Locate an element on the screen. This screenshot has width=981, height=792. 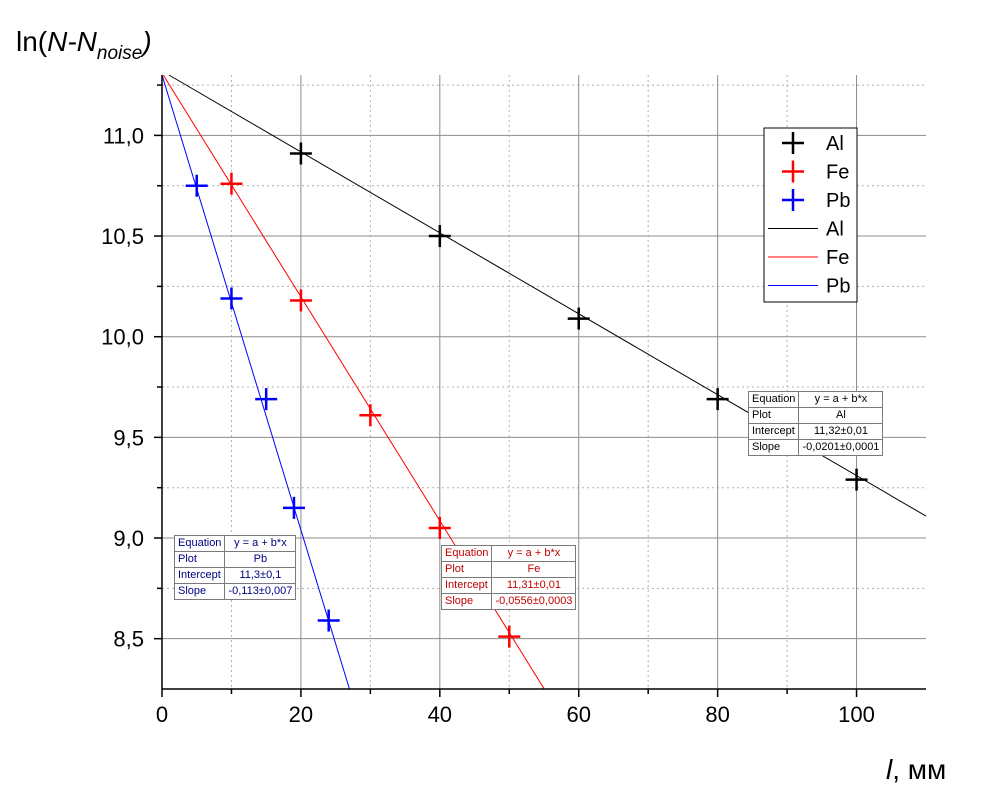
x-tick-label: 60 is located at coordinates (578, 714).